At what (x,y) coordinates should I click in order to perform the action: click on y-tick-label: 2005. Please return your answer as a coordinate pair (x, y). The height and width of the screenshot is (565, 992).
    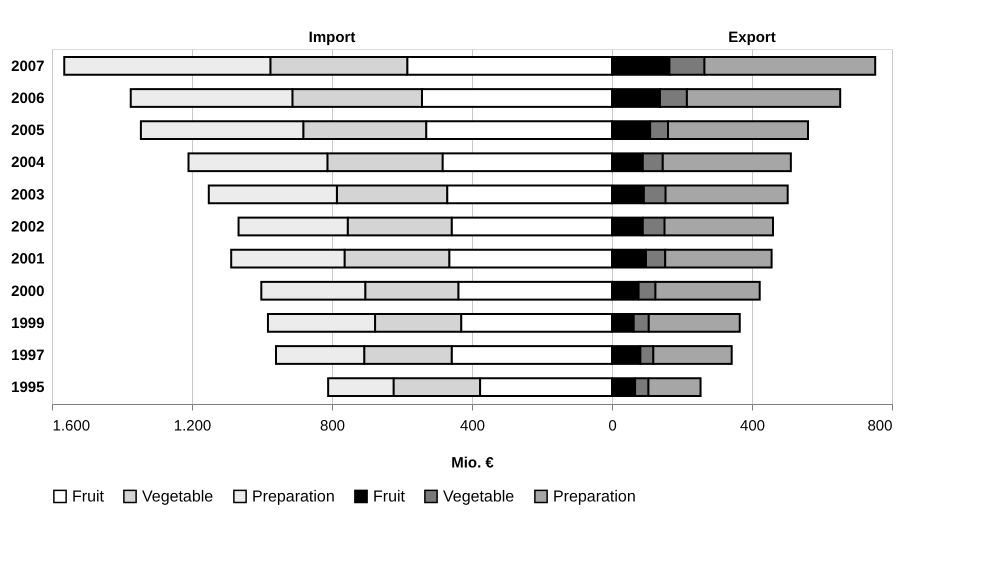
    Looking at the image, I should click on (27, 131).